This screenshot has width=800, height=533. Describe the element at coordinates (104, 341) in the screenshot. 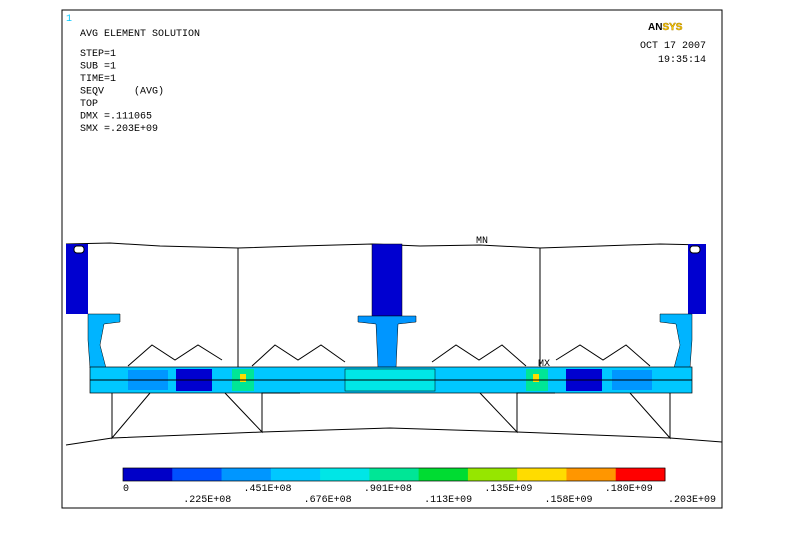

I see `left-bracket` at that location.